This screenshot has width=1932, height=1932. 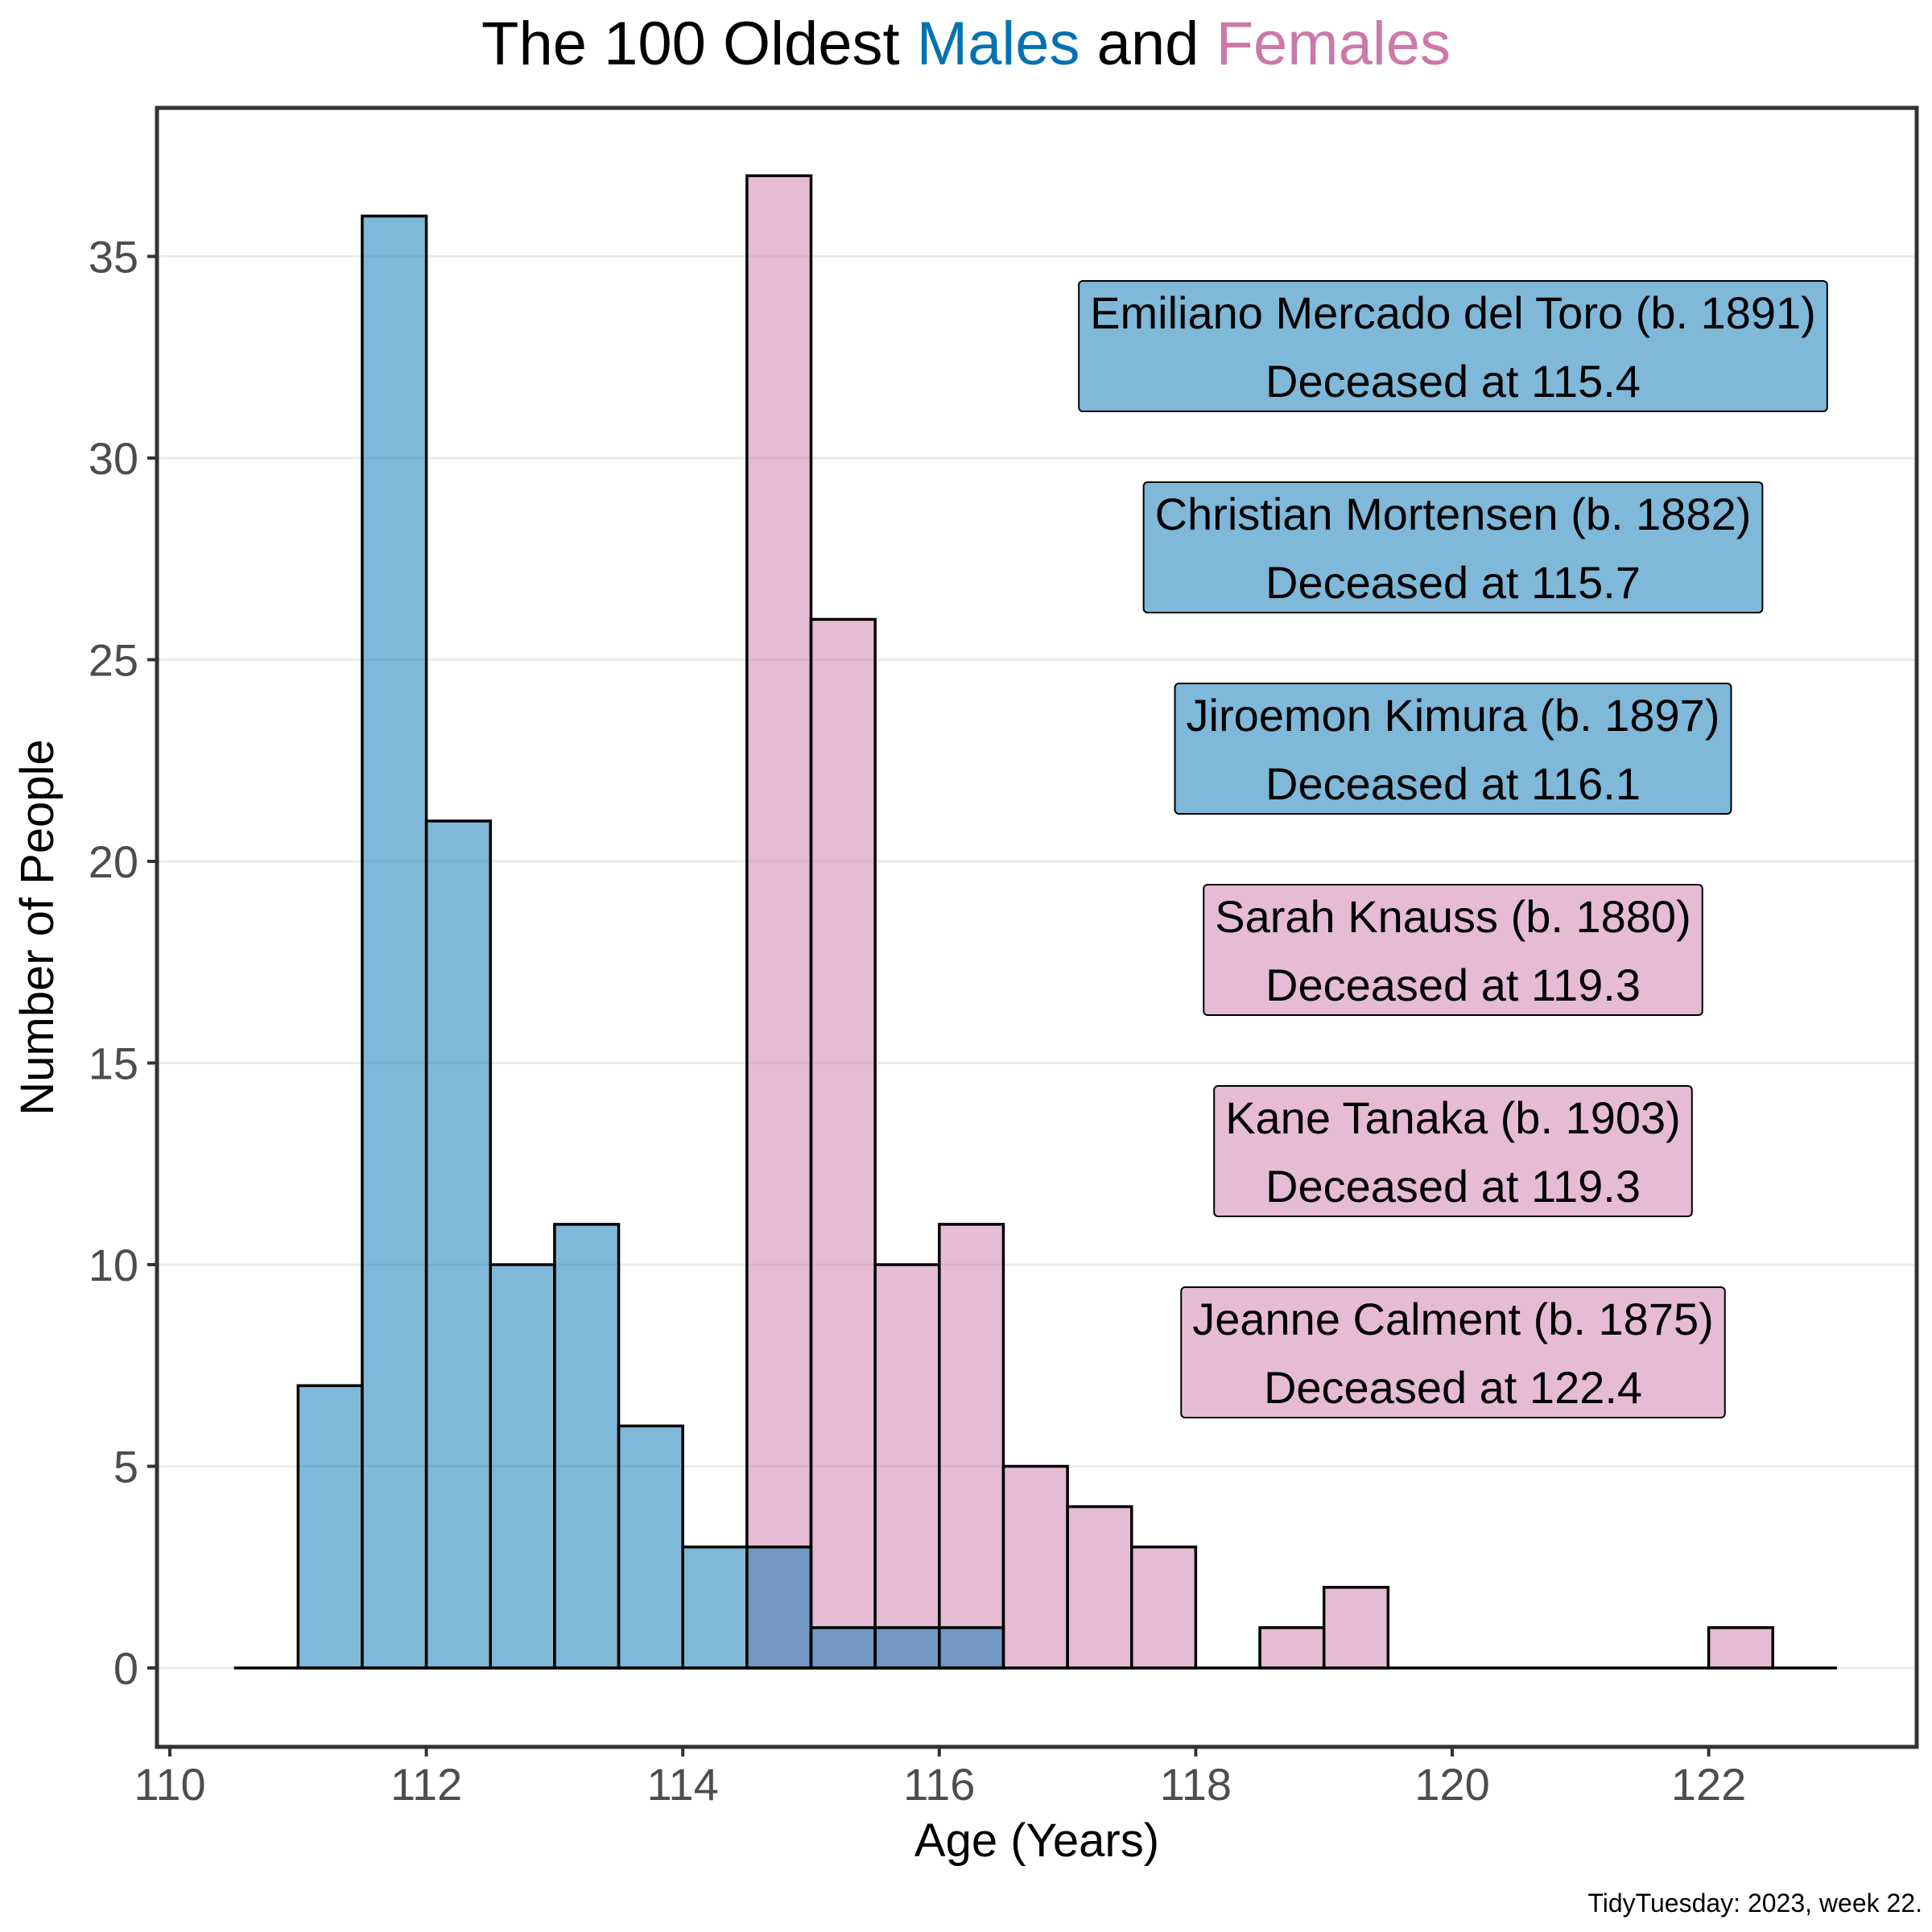 I want to click on x-tick-label-122: 122, so click(x=1708, y=1784).